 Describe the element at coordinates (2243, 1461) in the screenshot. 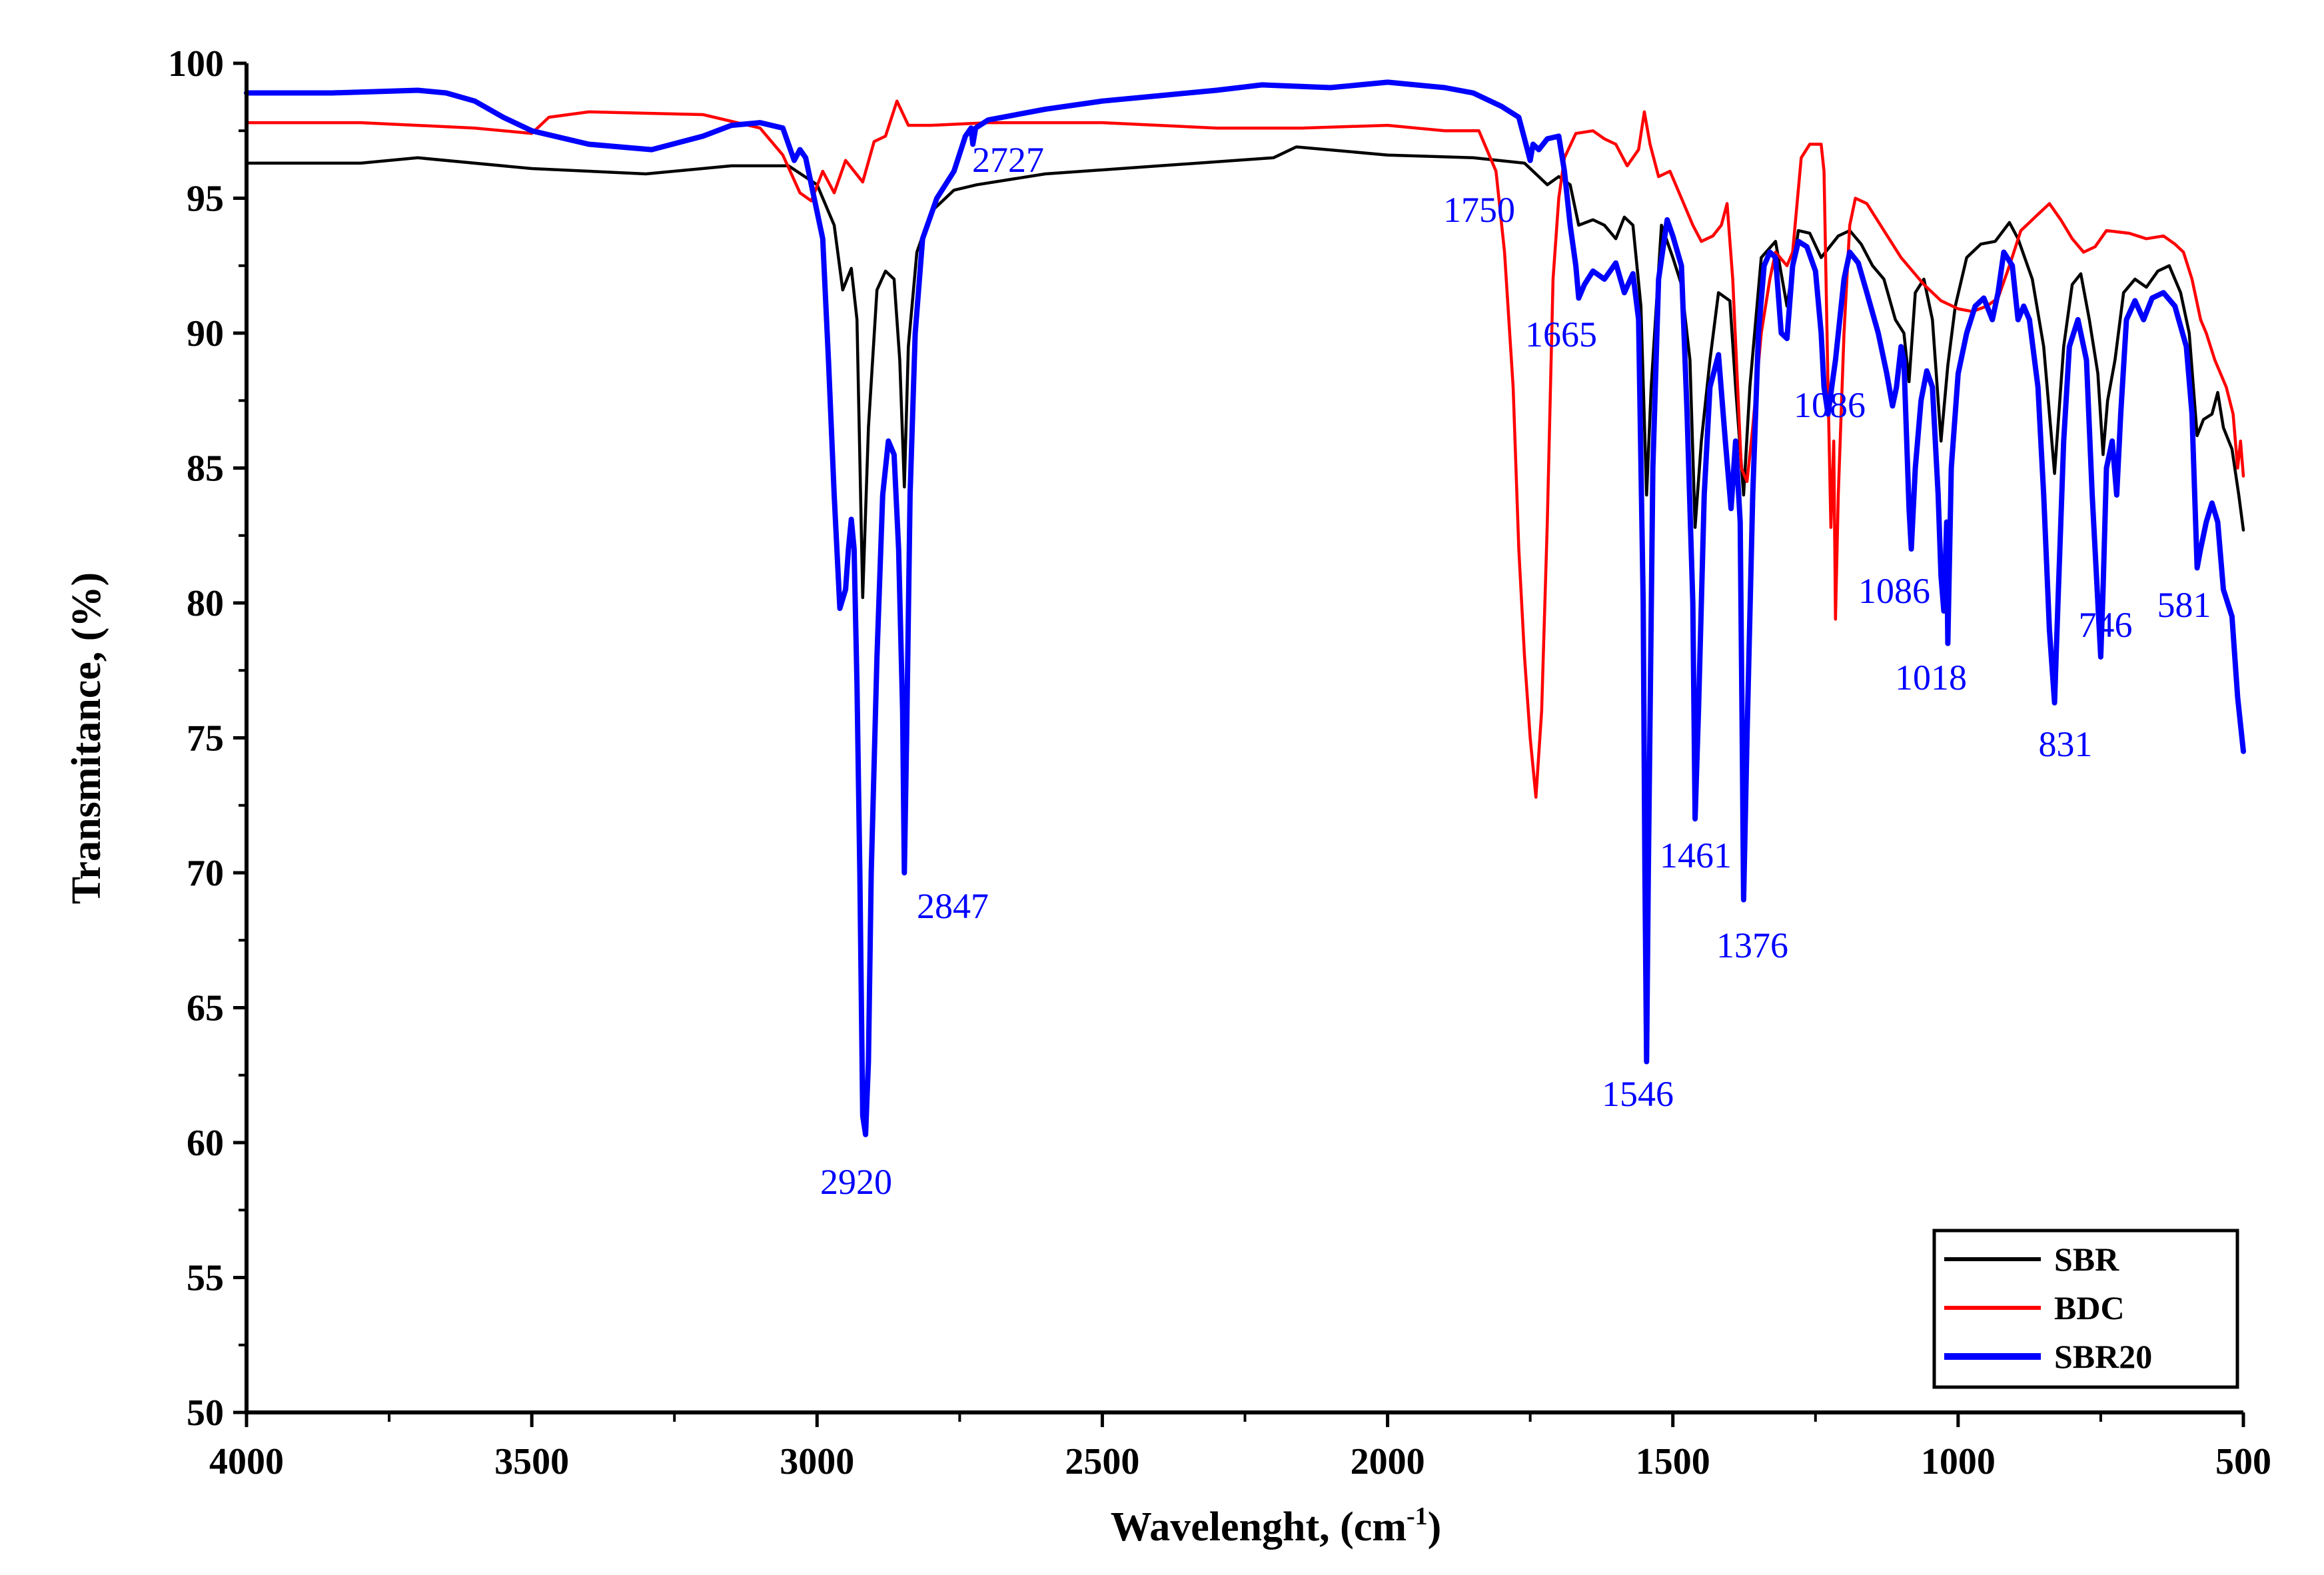

I see `x-tick-label: 500` at that location.